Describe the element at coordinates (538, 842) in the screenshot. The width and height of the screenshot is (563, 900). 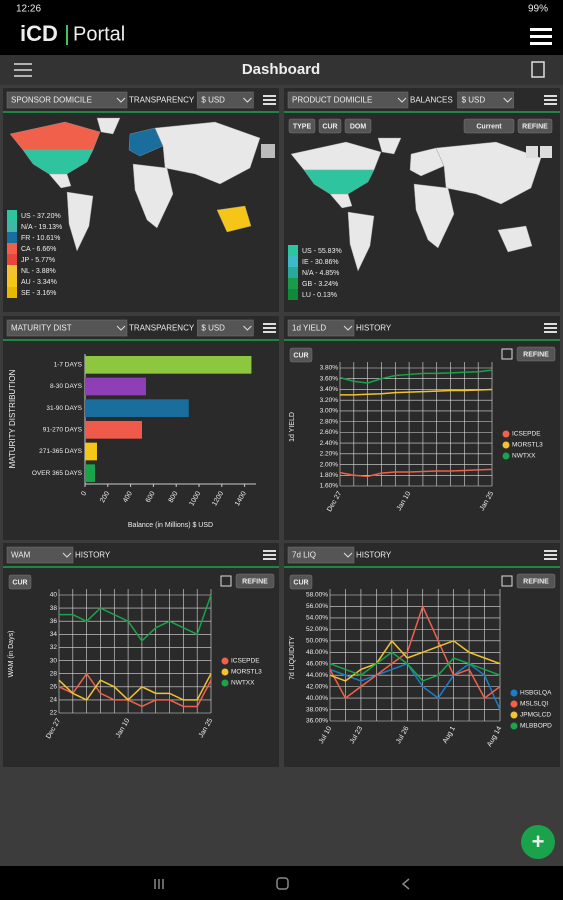
I see `add-button` at that location.